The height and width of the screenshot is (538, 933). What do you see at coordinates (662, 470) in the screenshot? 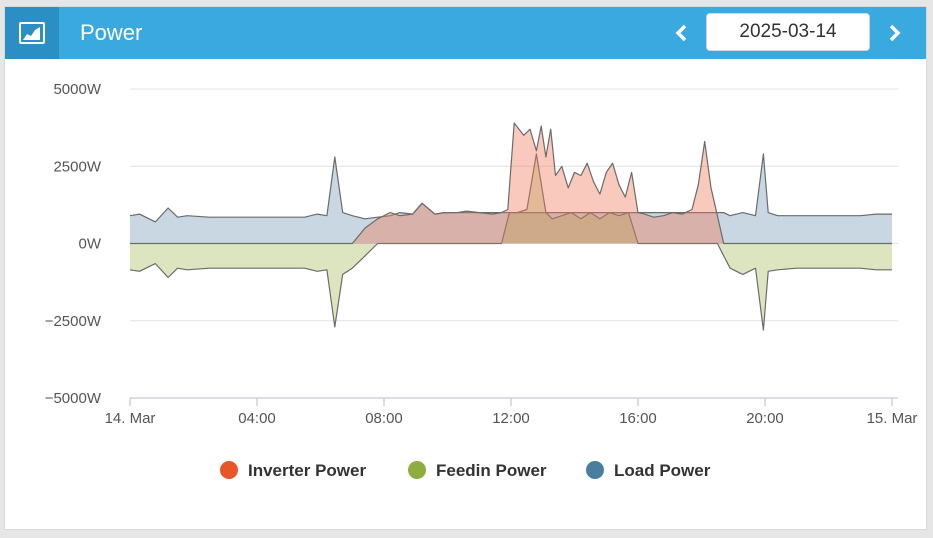
I see `legend-label: Load Power` at bounding box center [662, 470].